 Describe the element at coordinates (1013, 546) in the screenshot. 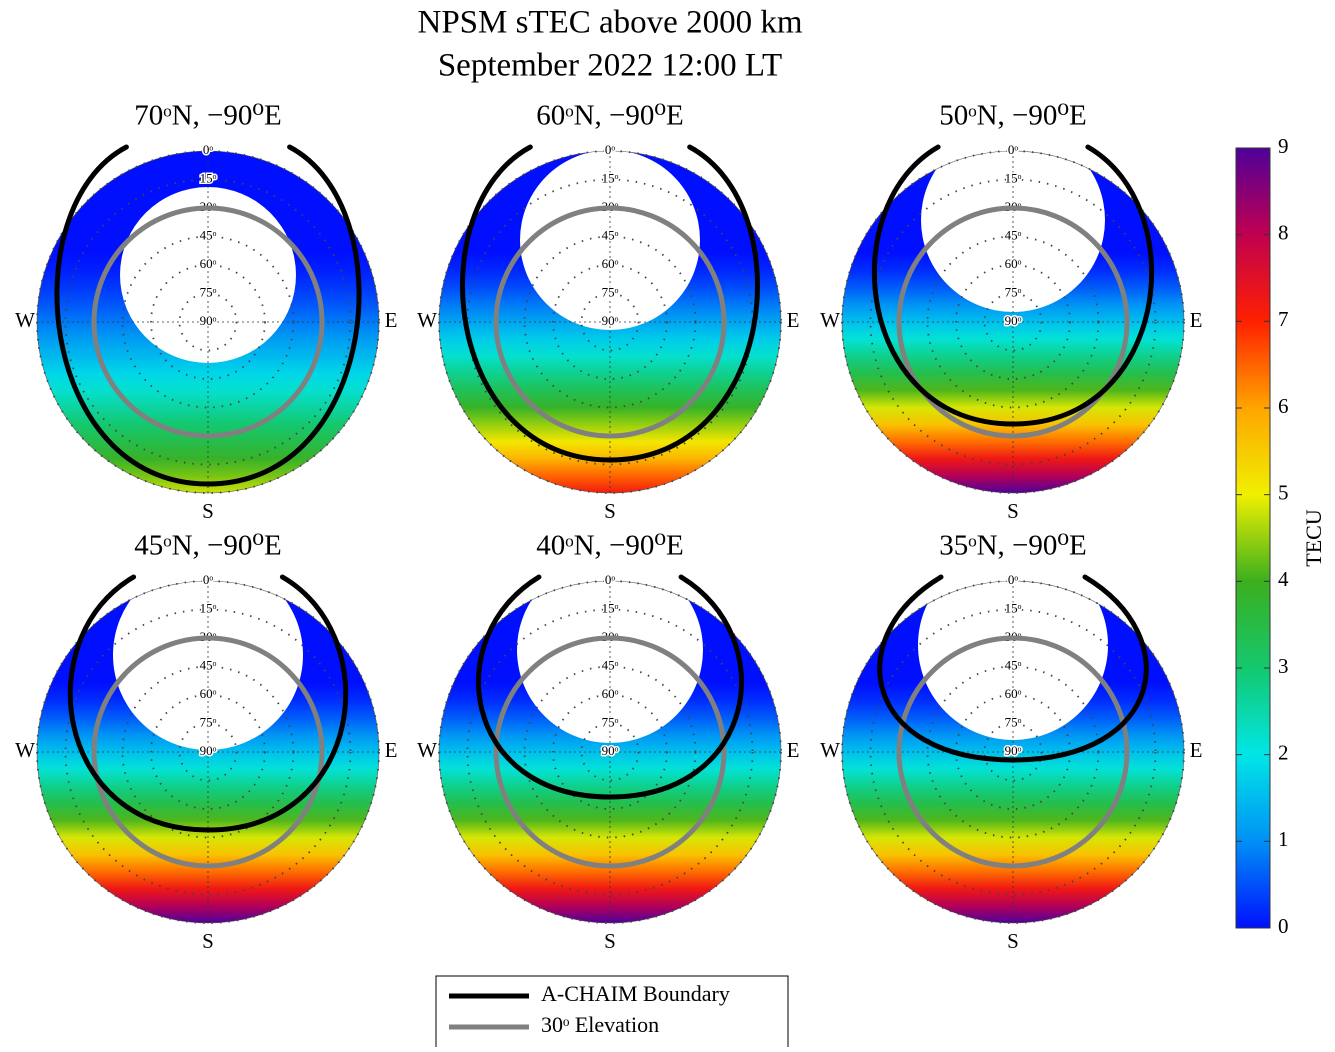

I see `panel-title: 35ᵒN, −90⁰E` at that location.